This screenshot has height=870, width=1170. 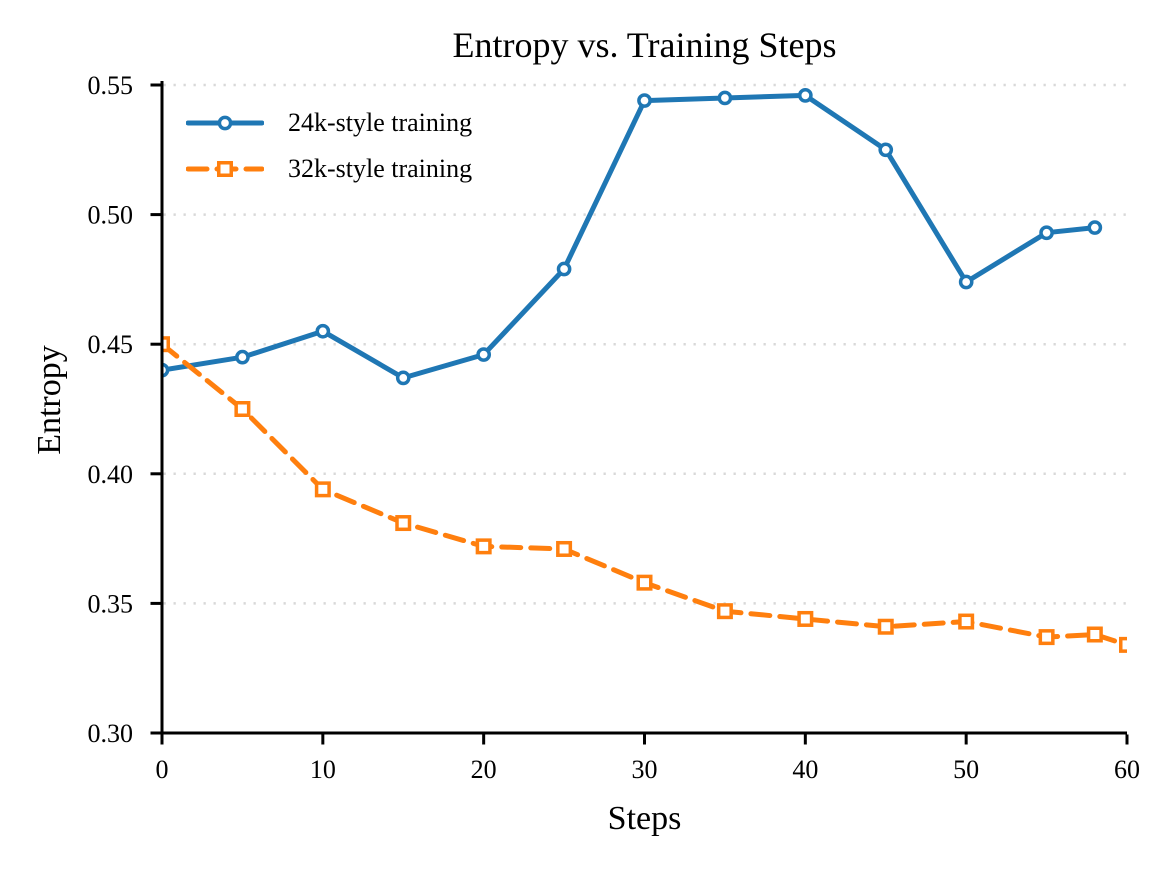 I want to click on y-tick-label: 0.50, so click(x=111, y=215).